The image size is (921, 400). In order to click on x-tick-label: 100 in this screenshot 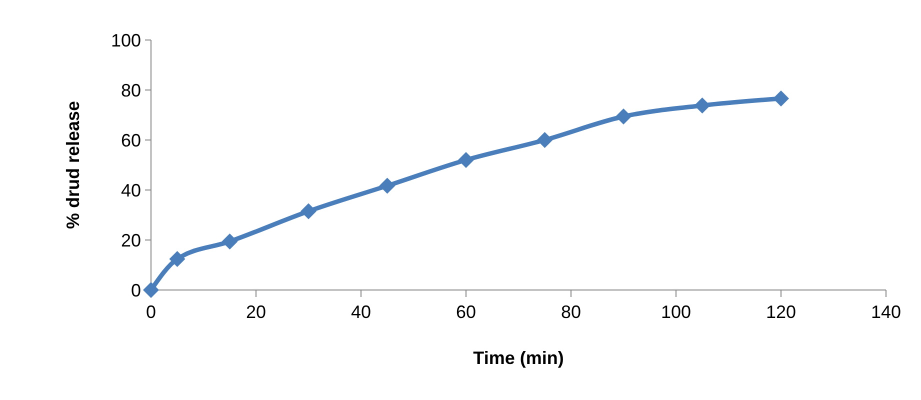, I will do `click(676, 312)`.